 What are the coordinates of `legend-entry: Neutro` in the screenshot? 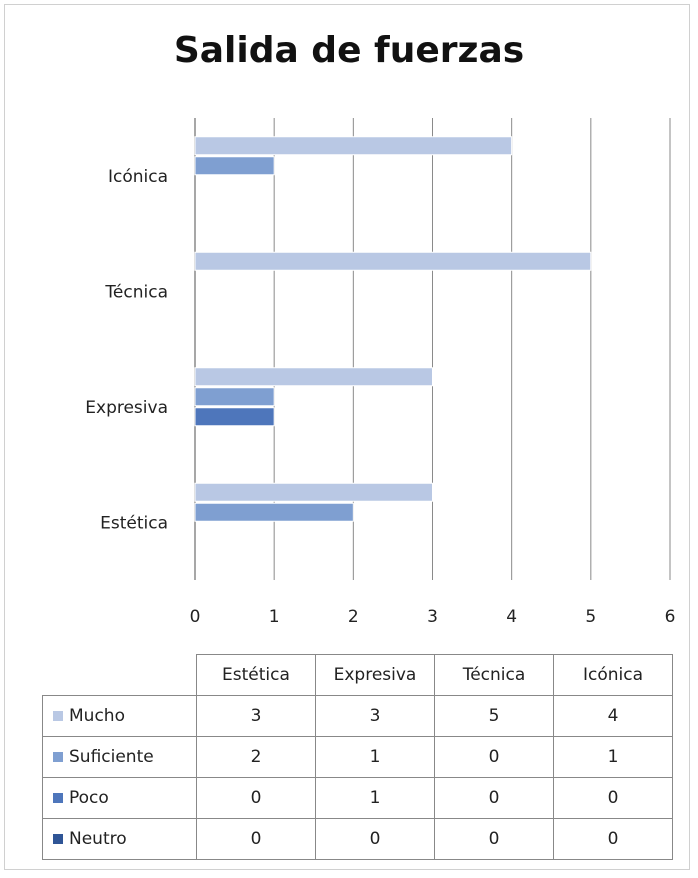 It's located at (119, 839).